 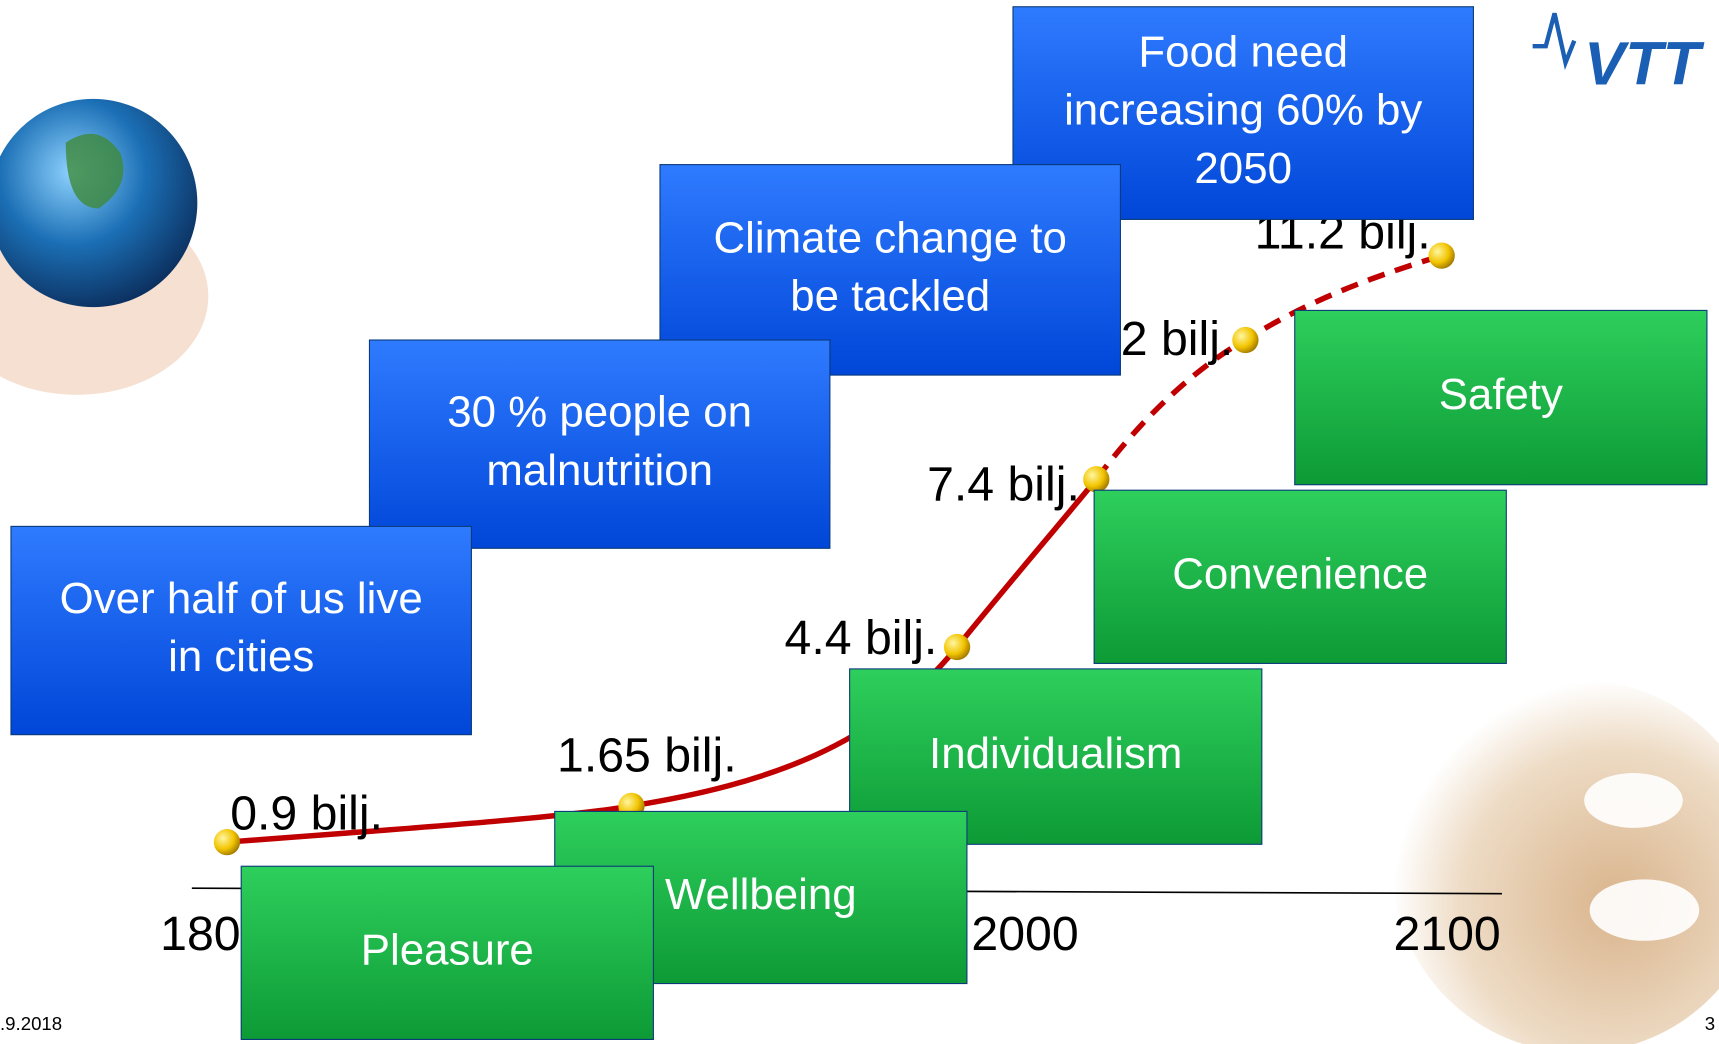 What do you see at coordinates (1501, 394) in the screenshot?
I see `driver-text: Safety` at bounding box center [1501, 394].